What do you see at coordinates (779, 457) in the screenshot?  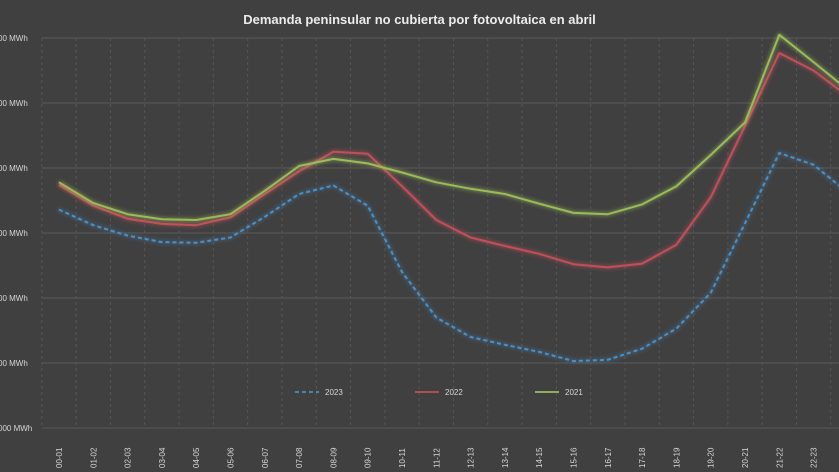 I see `x-tick-label: 21-22` at bounding box center [779, 457].